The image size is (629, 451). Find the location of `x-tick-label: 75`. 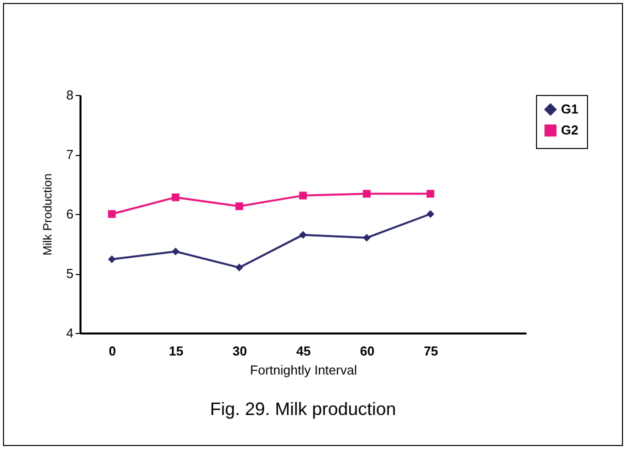

x-tick-label: 75 is located at coordinates (431, 351).